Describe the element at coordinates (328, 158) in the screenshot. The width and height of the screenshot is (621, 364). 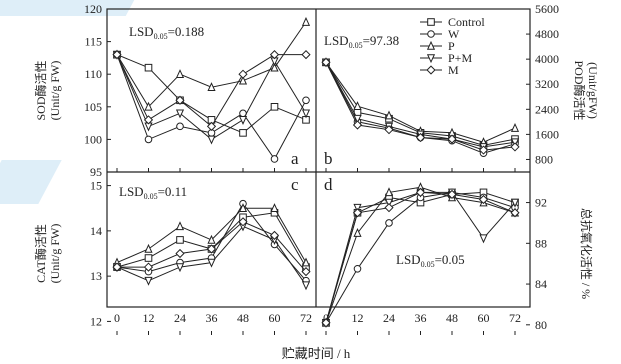
I see `panel-letter: b` at that location.